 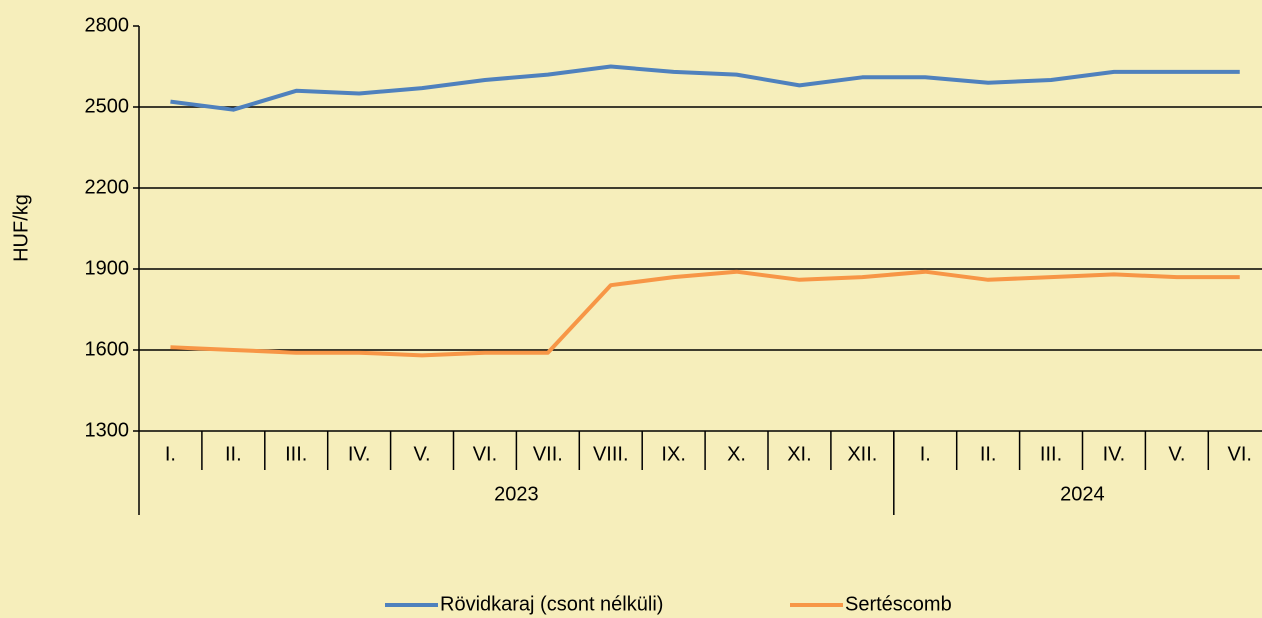 I want to click on y-tick-label: 2500, so click(x=107, y=106).